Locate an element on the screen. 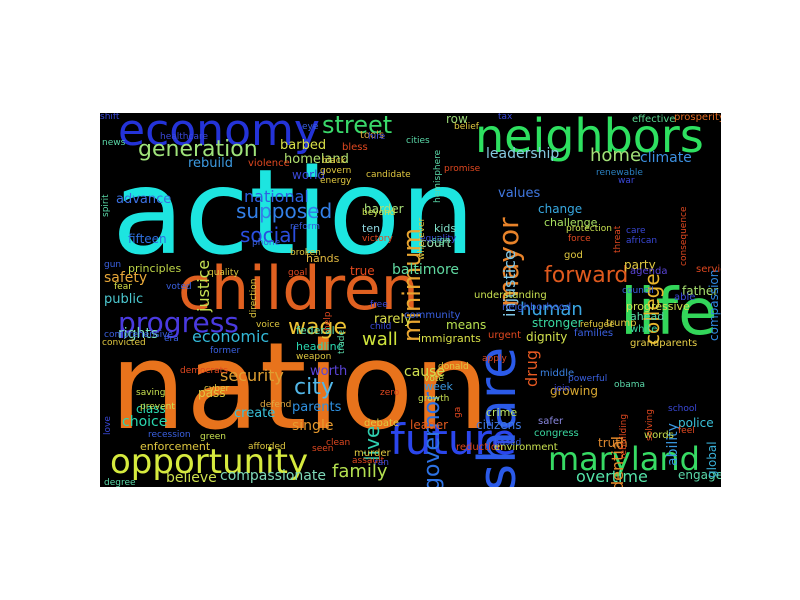 Image resolution: width=800 pixels, height=600 pixels. word-weapon: weapon is located at coordinates (314, 357).